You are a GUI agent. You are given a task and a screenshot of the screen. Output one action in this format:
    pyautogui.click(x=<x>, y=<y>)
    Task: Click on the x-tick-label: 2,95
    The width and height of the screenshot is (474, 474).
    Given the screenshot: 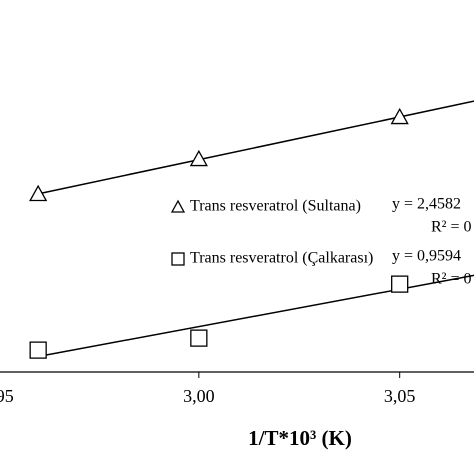 What is the action you would take?
    pyautogui.click(x=7, y=396)
    